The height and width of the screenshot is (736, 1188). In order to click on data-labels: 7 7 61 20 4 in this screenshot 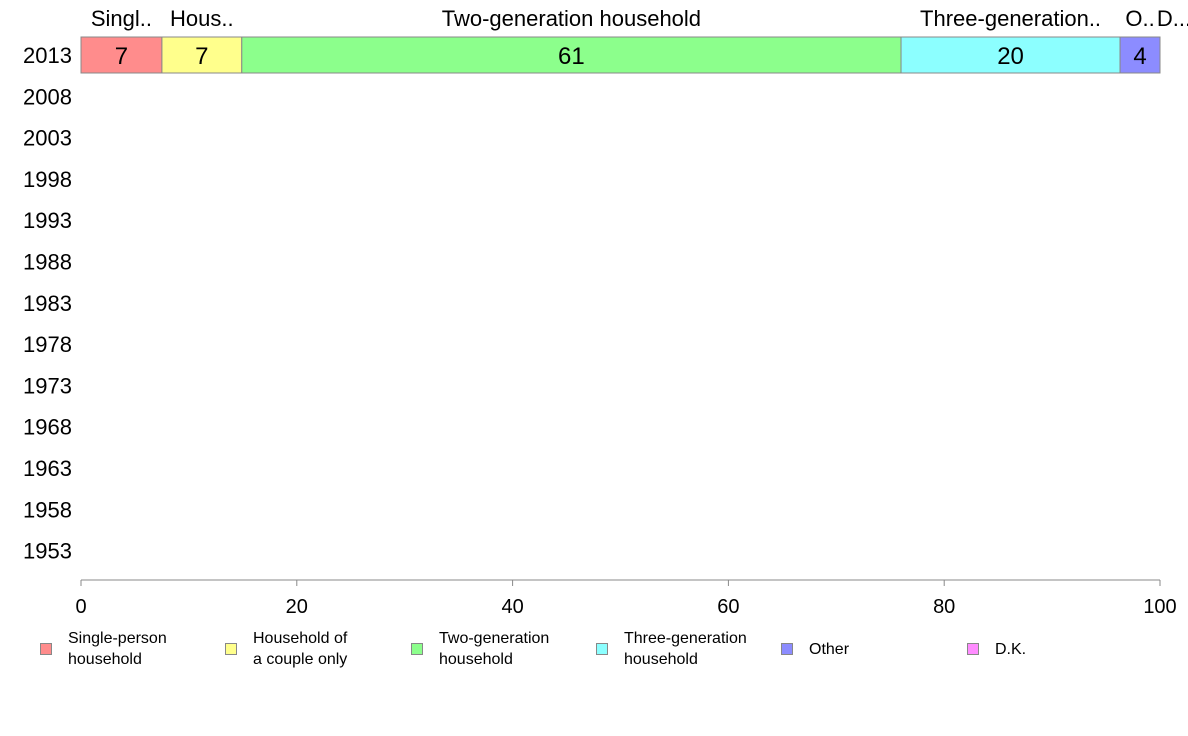, I will do `click(631, 56)`.